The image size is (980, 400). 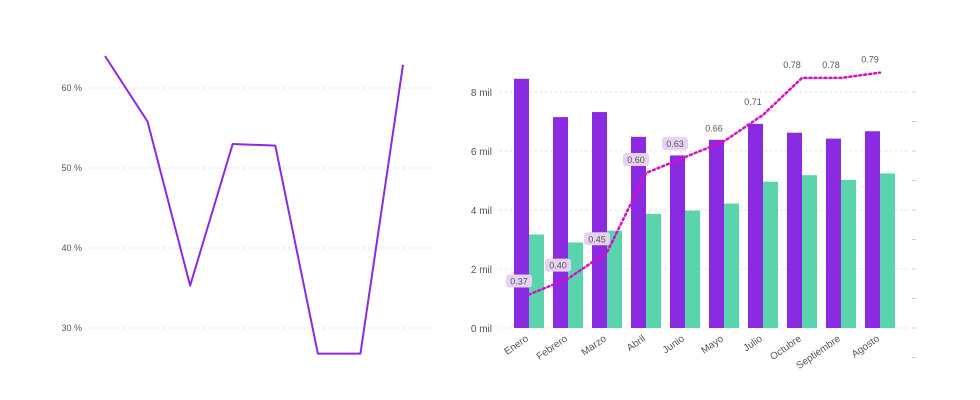 What do you see at coordinates (753, 102) in the screenshot?
I see `data-label: 0.71` at bounding box center [753, 102].